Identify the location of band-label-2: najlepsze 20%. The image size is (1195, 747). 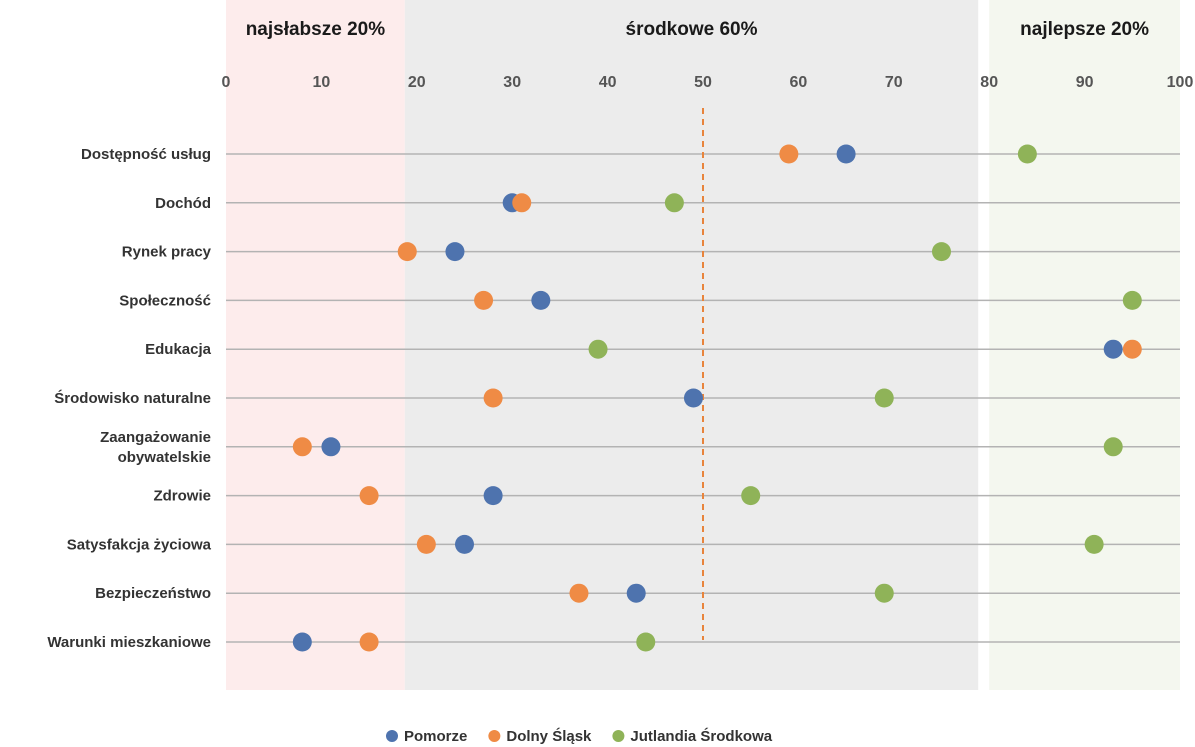
(1084, 29).